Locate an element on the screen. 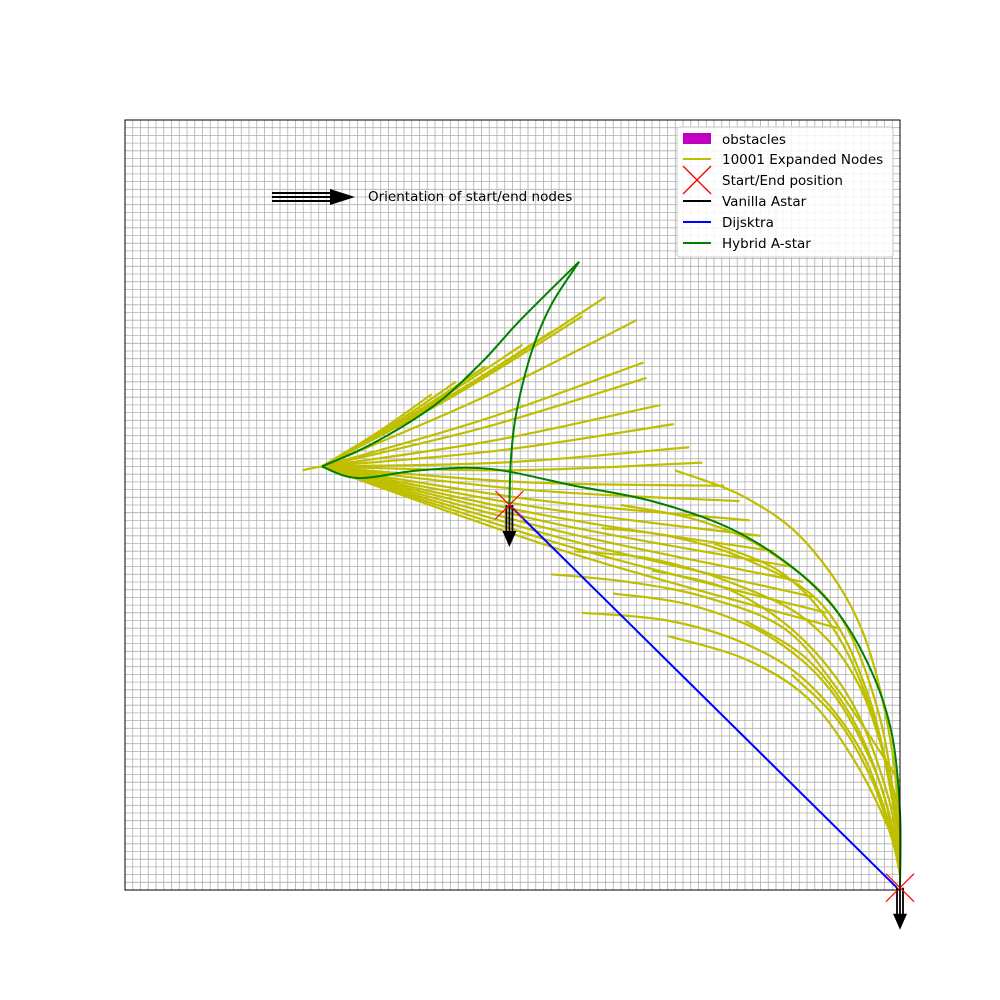 This screenshot has width=1000, height=1000. legend-vanilla-astar: Vanilla Astar is located at coordinates (745, 202).